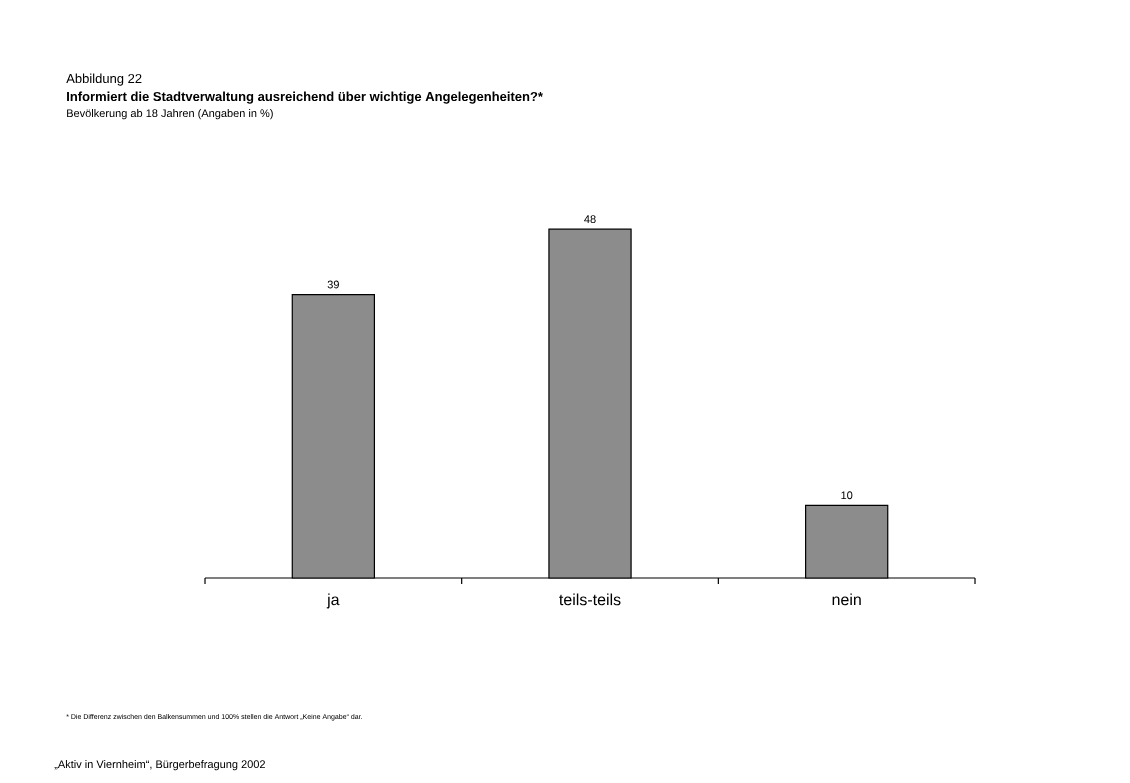  I want to click on chart-subtitle: Bevölkerung ab 18 Jahren (Angaben in %), so click(170, 114).